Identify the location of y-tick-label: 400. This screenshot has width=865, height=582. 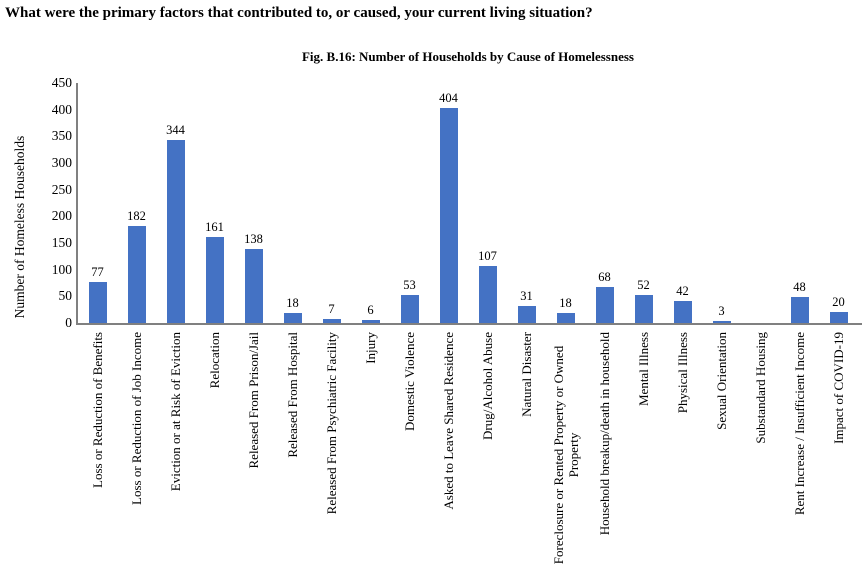
(61, 109).